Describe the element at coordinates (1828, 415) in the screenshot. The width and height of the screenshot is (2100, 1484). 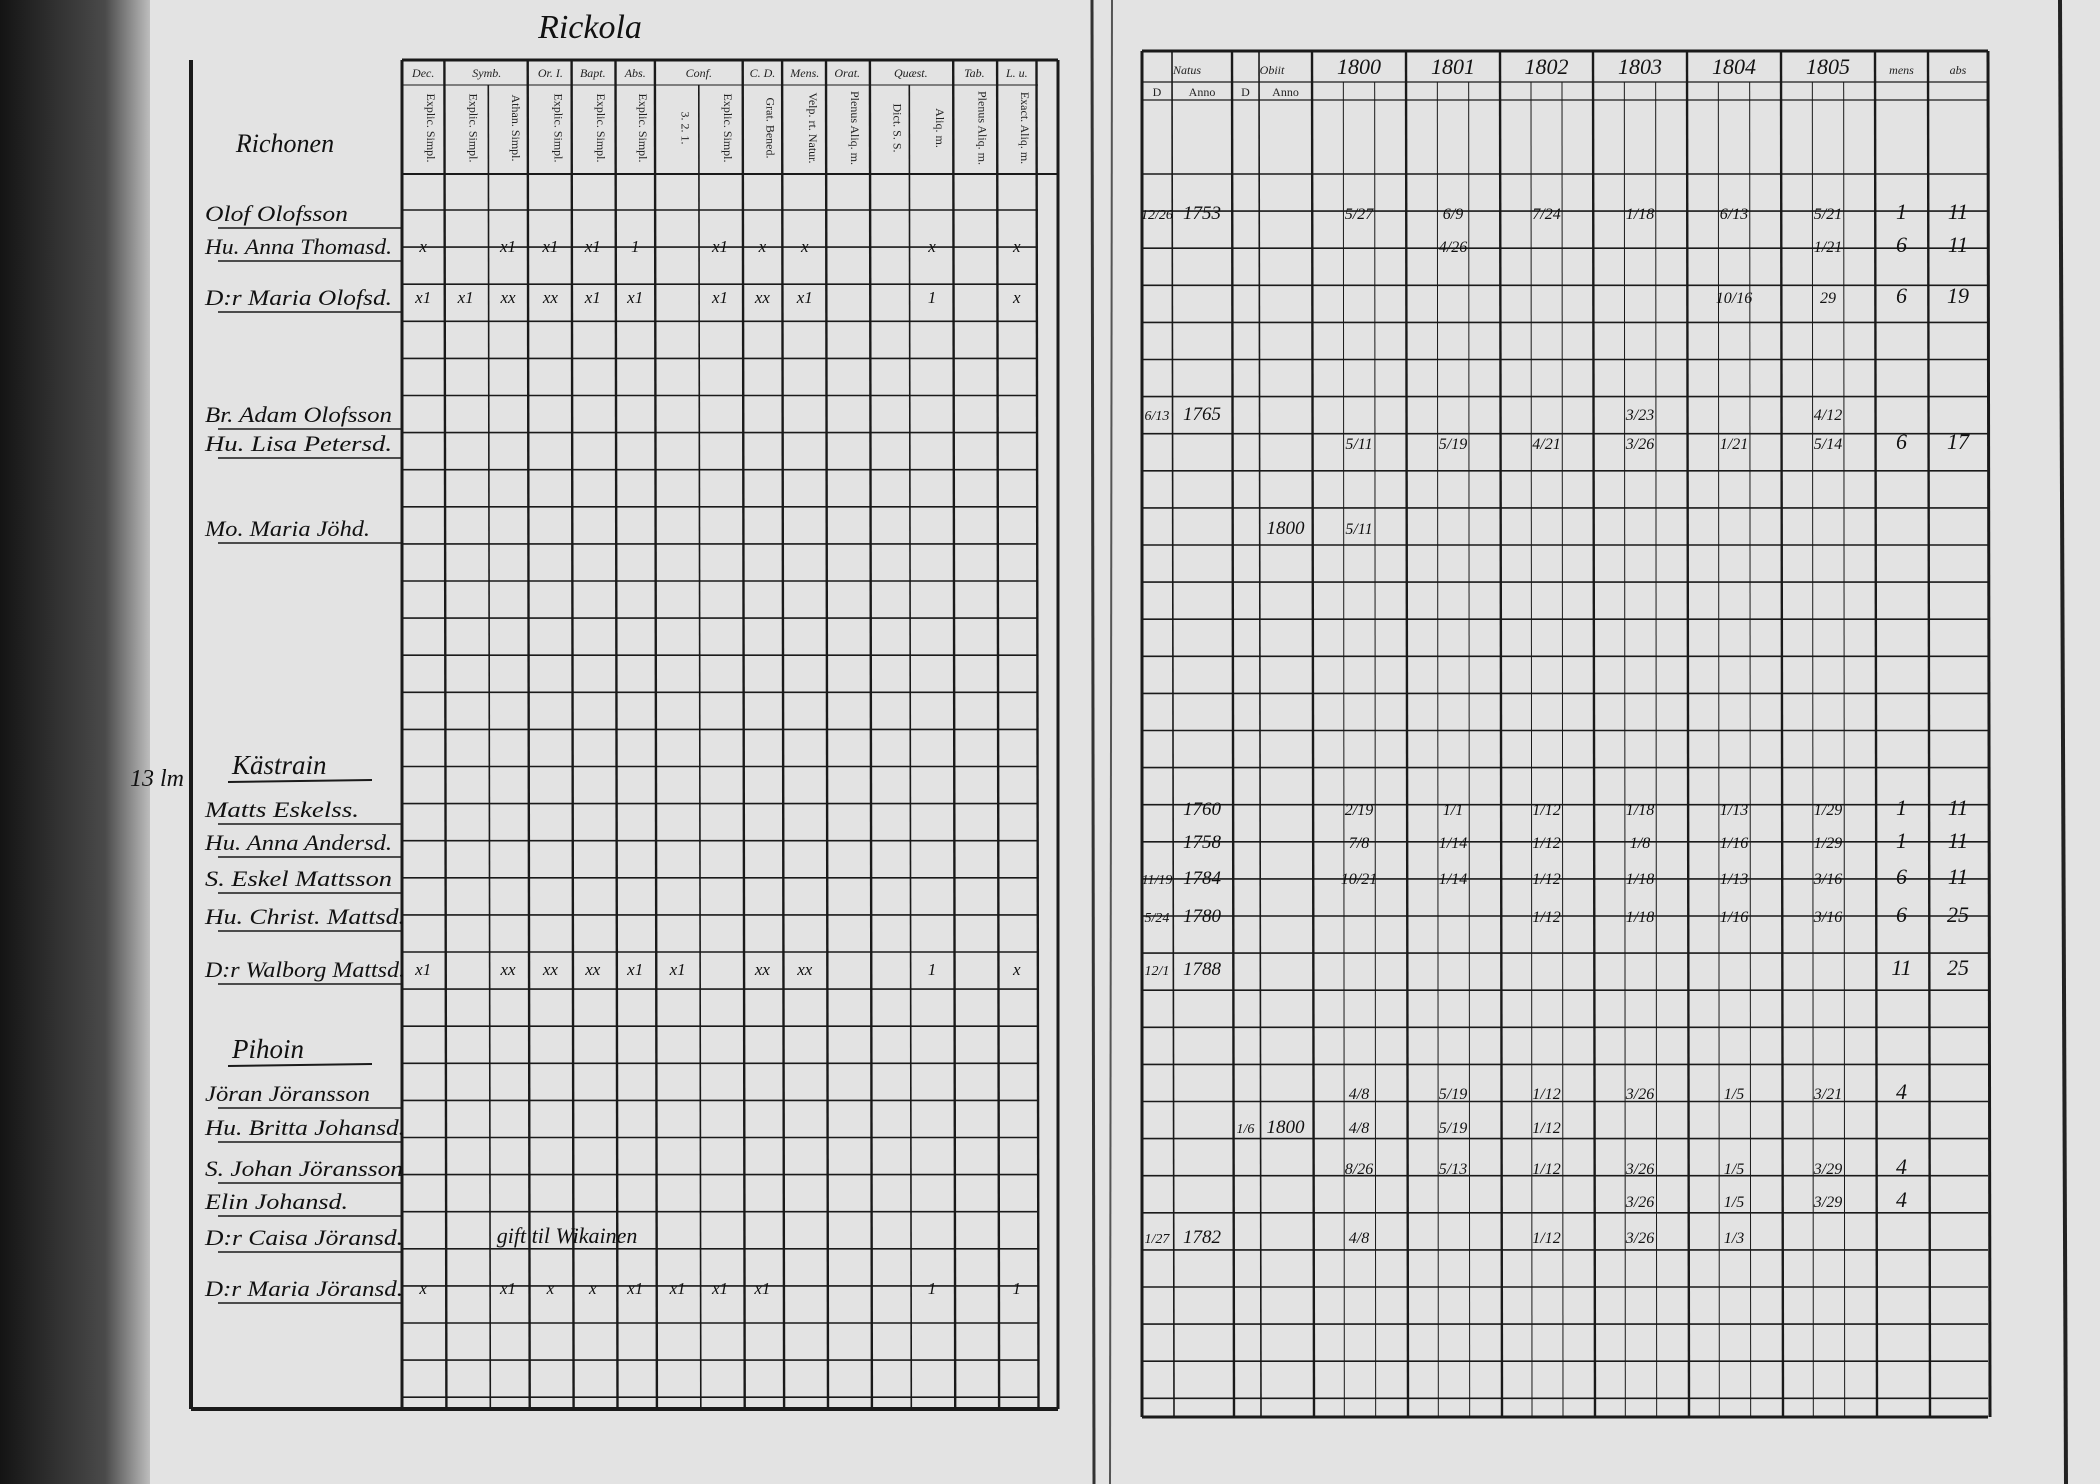
I see `year-entry: 4/12` at that location.